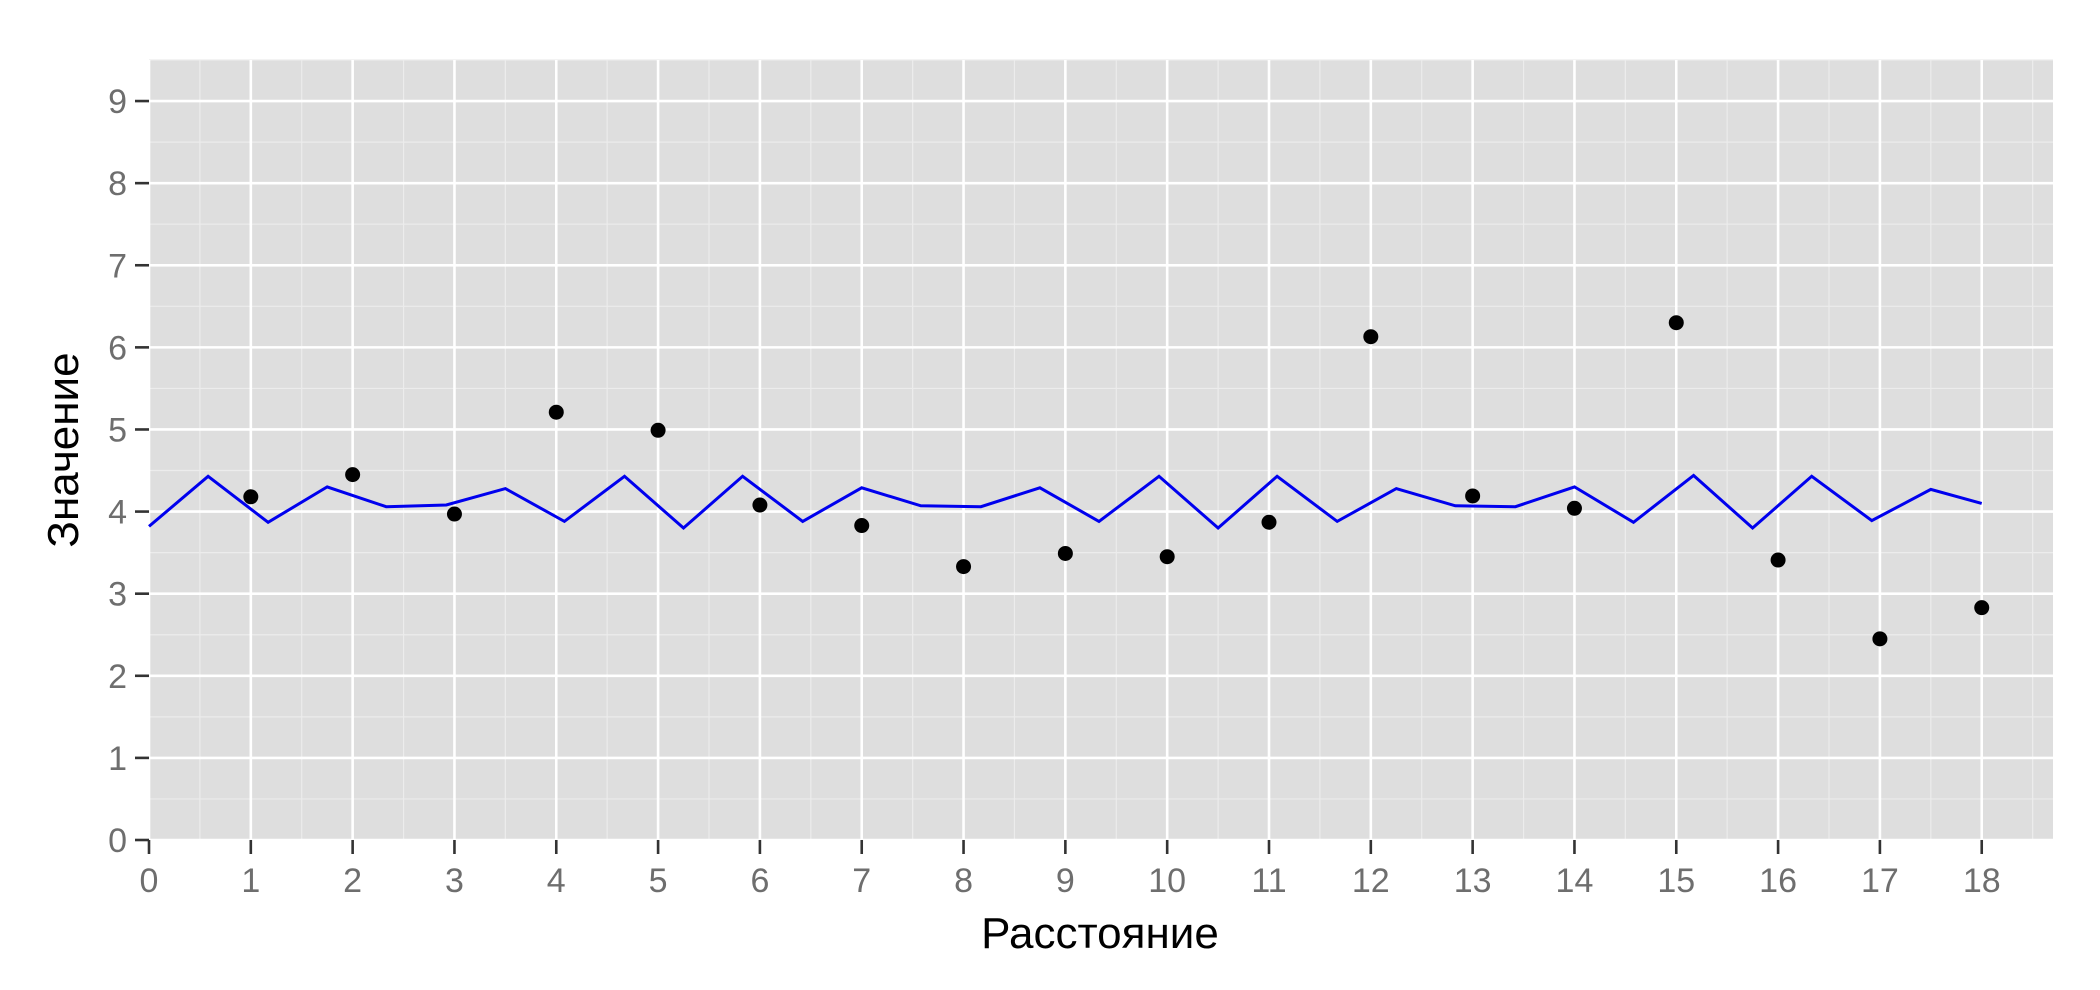  Describe the element at coordinates (117, 184) in the screenshot. I see `y-tick-label: 8` at that location.